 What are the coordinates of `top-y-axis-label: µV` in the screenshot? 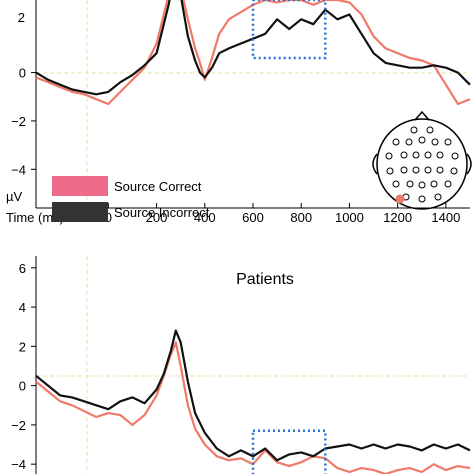 It's located at (14, 196).